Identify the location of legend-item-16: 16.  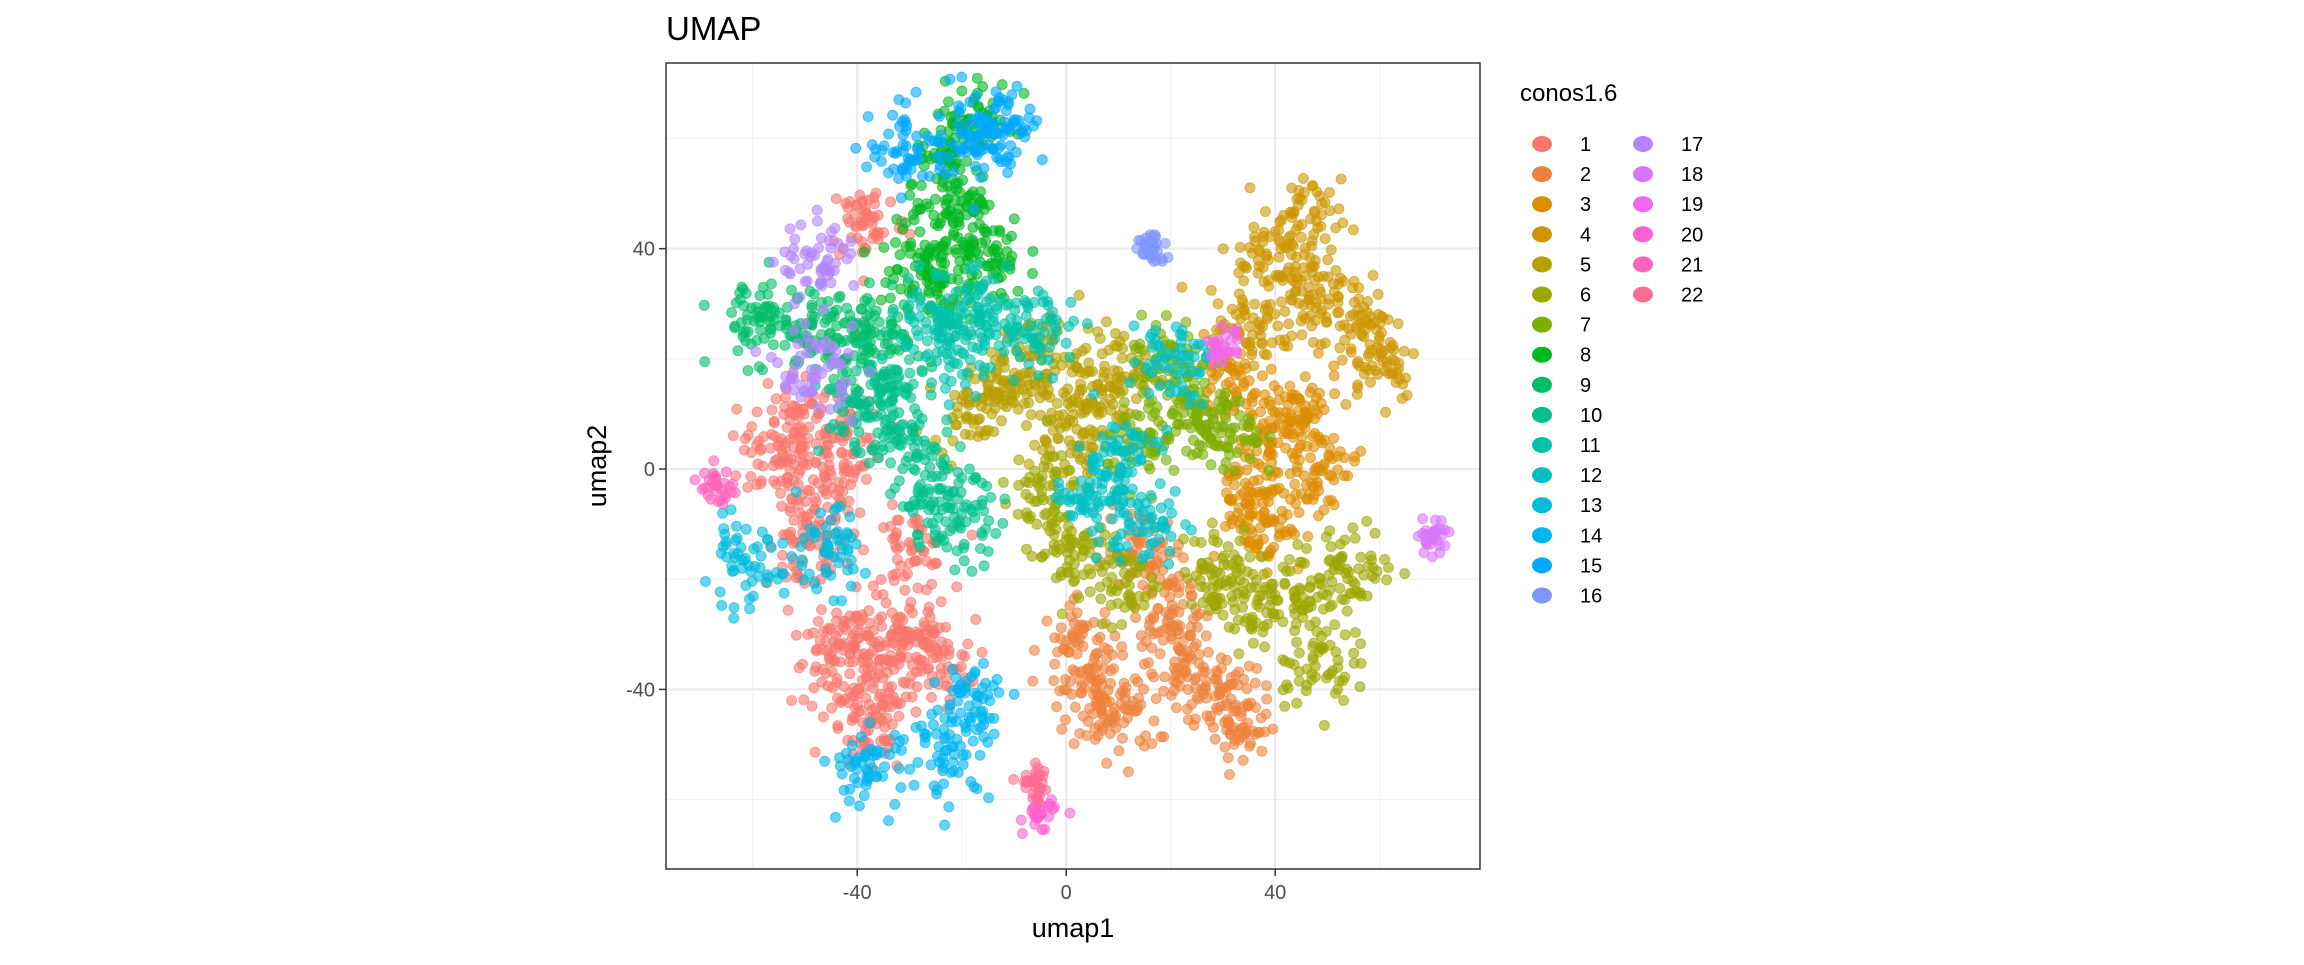
(1567, 597).